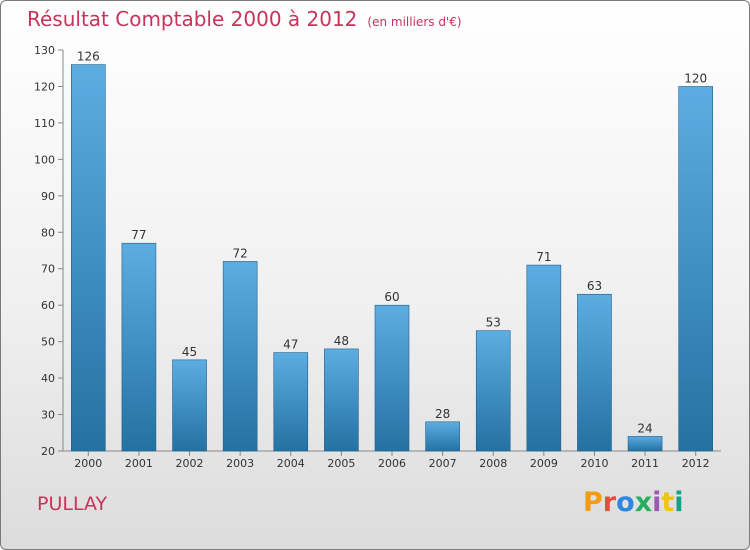  What do you see at coordinates (240, 356) in the screenshot?
I see `bar-2003` at bounding box center [240, 356].